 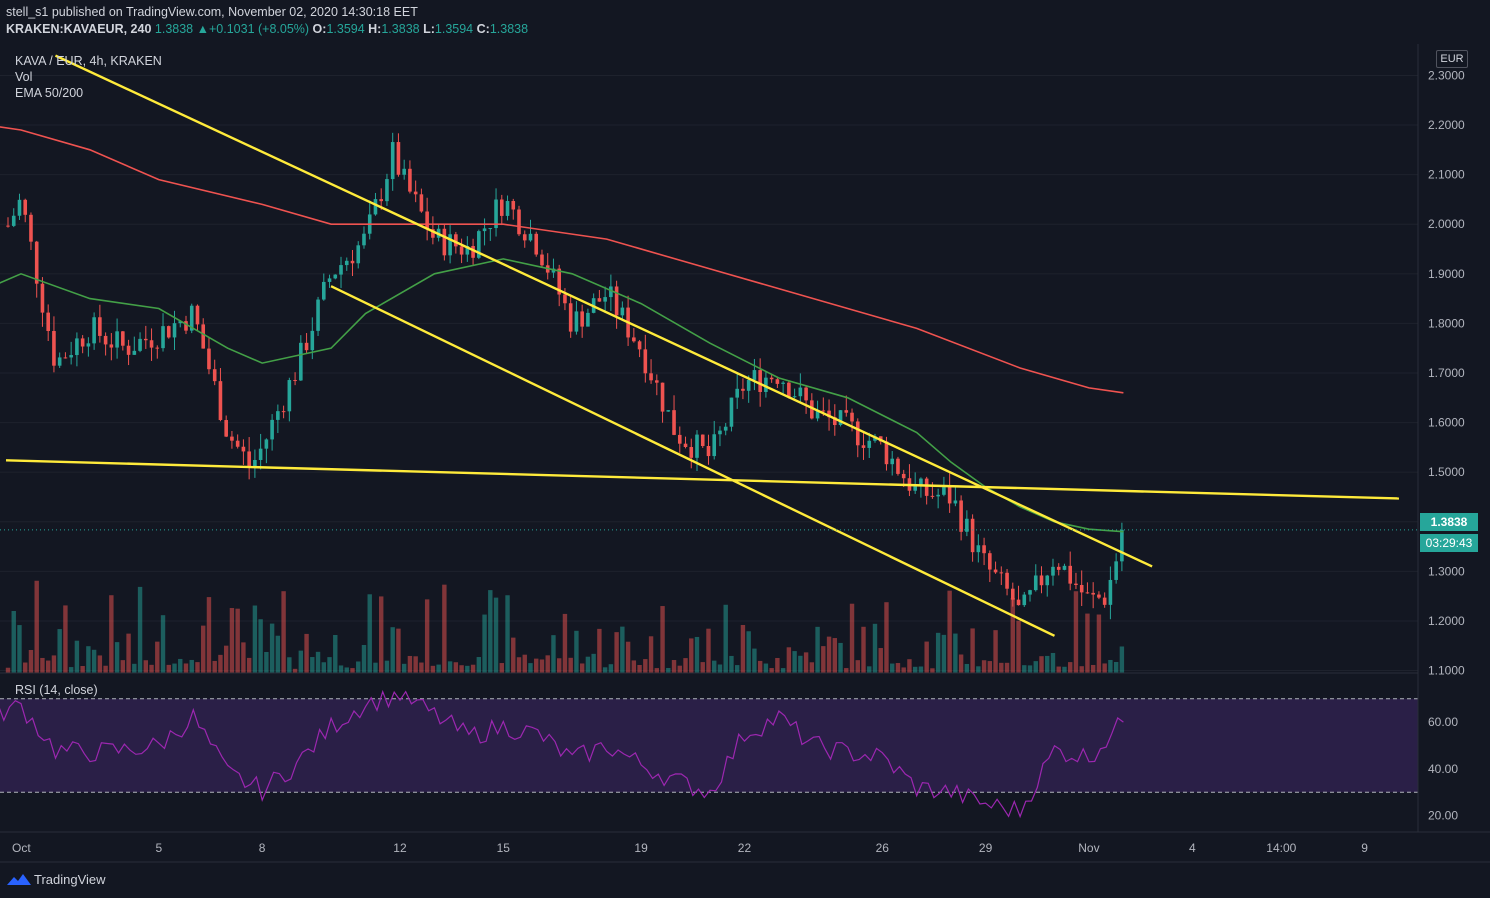 What do you see at coordinates (1452, 59) in the screenshot?
I see `currency-button: EUR` at bounding box center [1452, 59].